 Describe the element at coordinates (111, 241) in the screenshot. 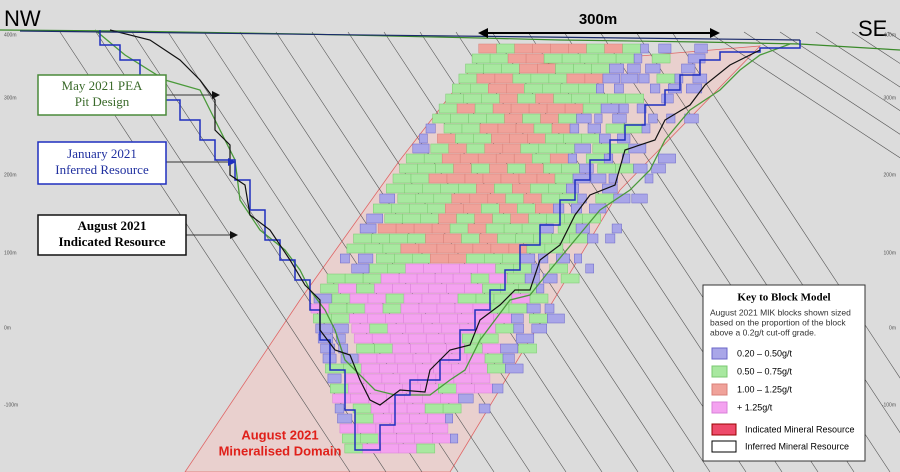

I see `callout-text: Indicated Resource` at that location.